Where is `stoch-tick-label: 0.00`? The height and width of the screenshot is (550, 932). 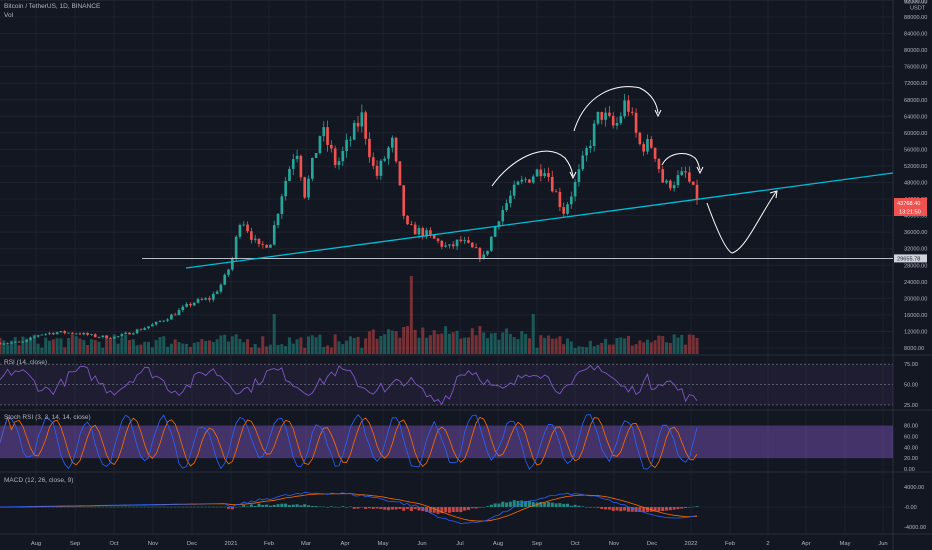 stoch-tick-label: 0.00 is located at coordinates (909, 470).